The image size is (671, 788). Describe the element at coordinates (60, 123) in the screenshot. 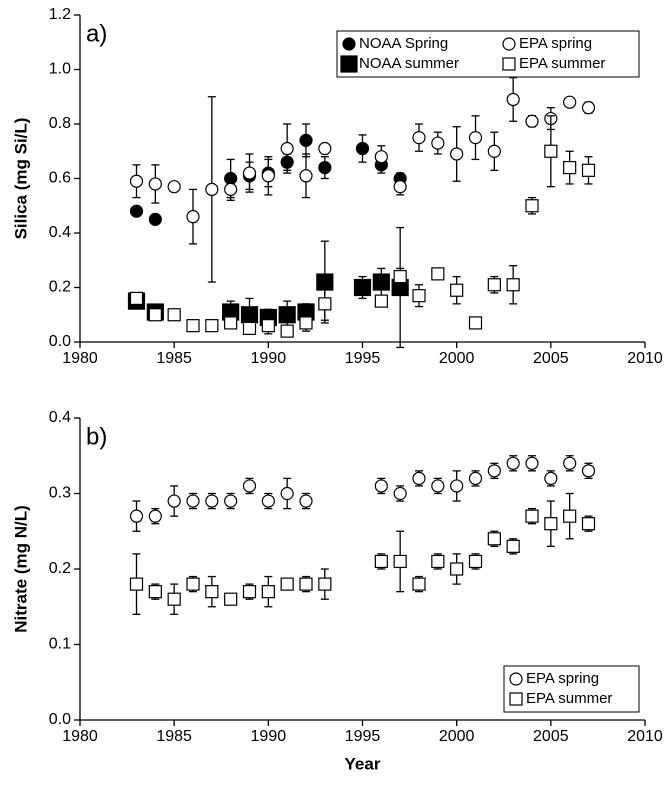

I see `y-tick-label: 0.8` at that location.